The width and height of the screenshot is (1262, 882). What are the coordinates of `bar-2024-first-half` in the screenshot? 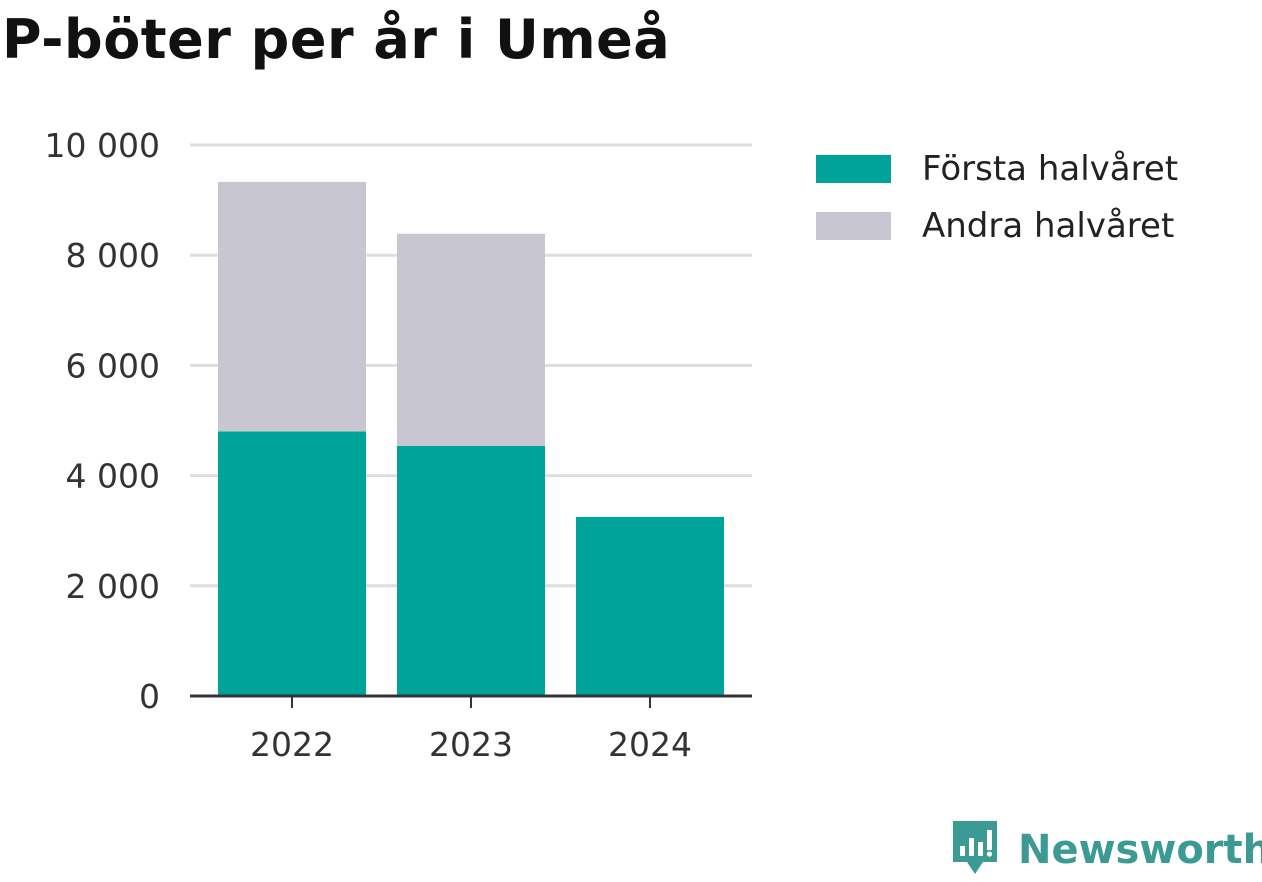 It's located at (650, 606).